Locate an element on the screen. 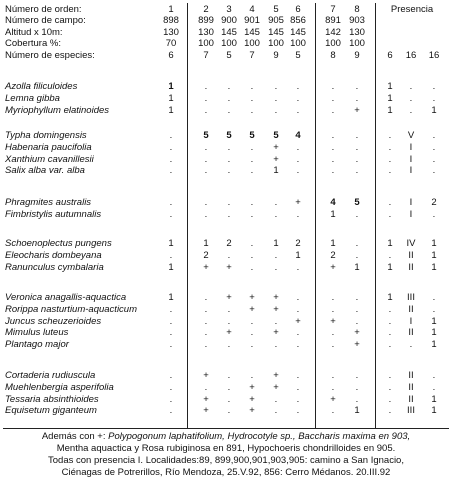  header-especies-cell: 7 is located at coordinates (206, 55).